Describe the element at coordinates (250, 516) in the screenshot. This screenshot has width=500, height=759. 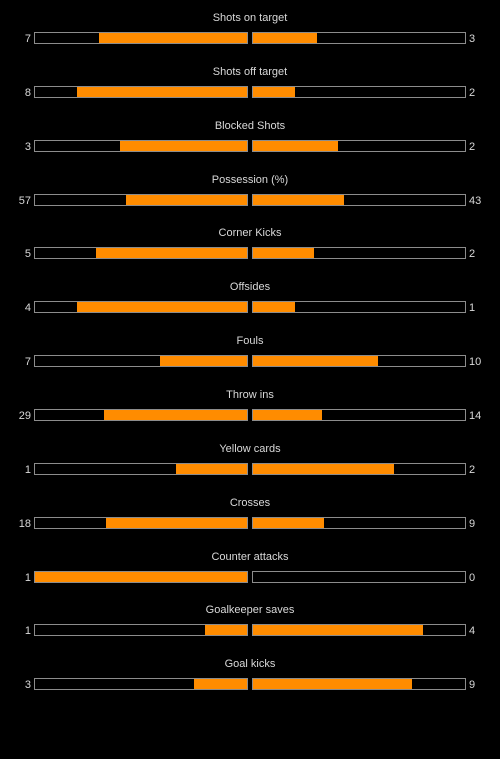
I see `stat-row: Crosses 18 9` at that location.